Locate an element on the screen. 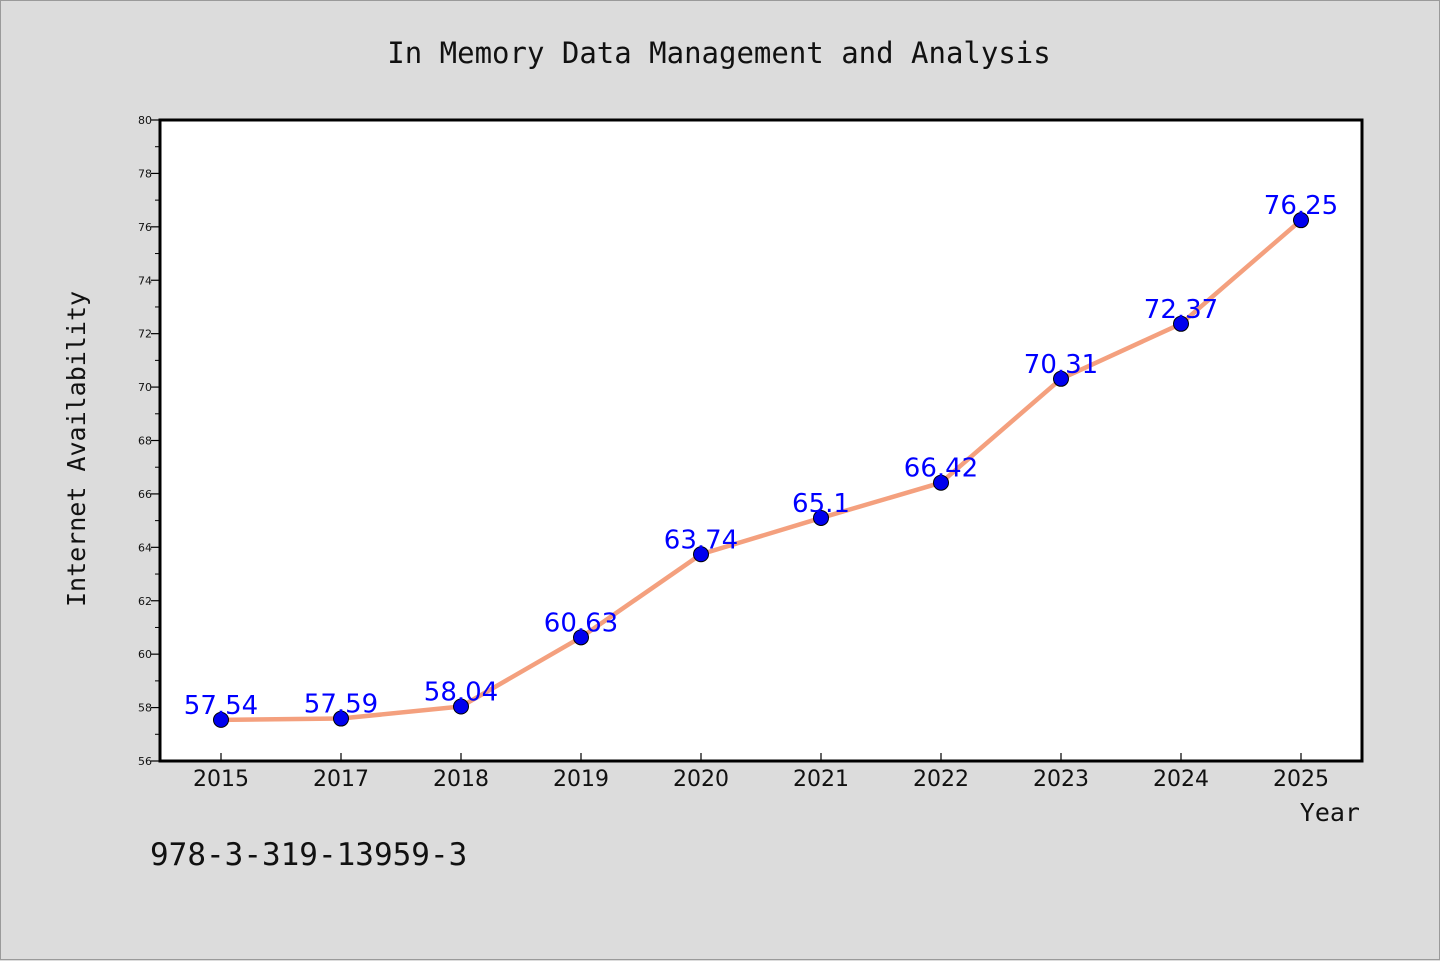 The width and height of the screenshot is (1440, 961). data-label: 66.42 is located at coordinates (941, 469).